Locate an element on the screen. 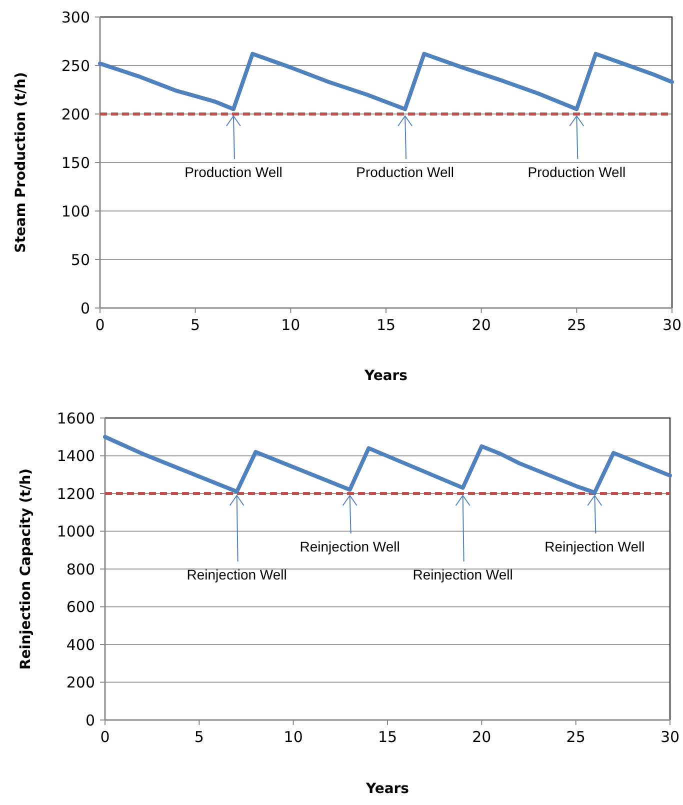 Image resolution: width=683 pixels, height=805 pixels. y-tick-label: 1600 is located at coordinates (75, 418).